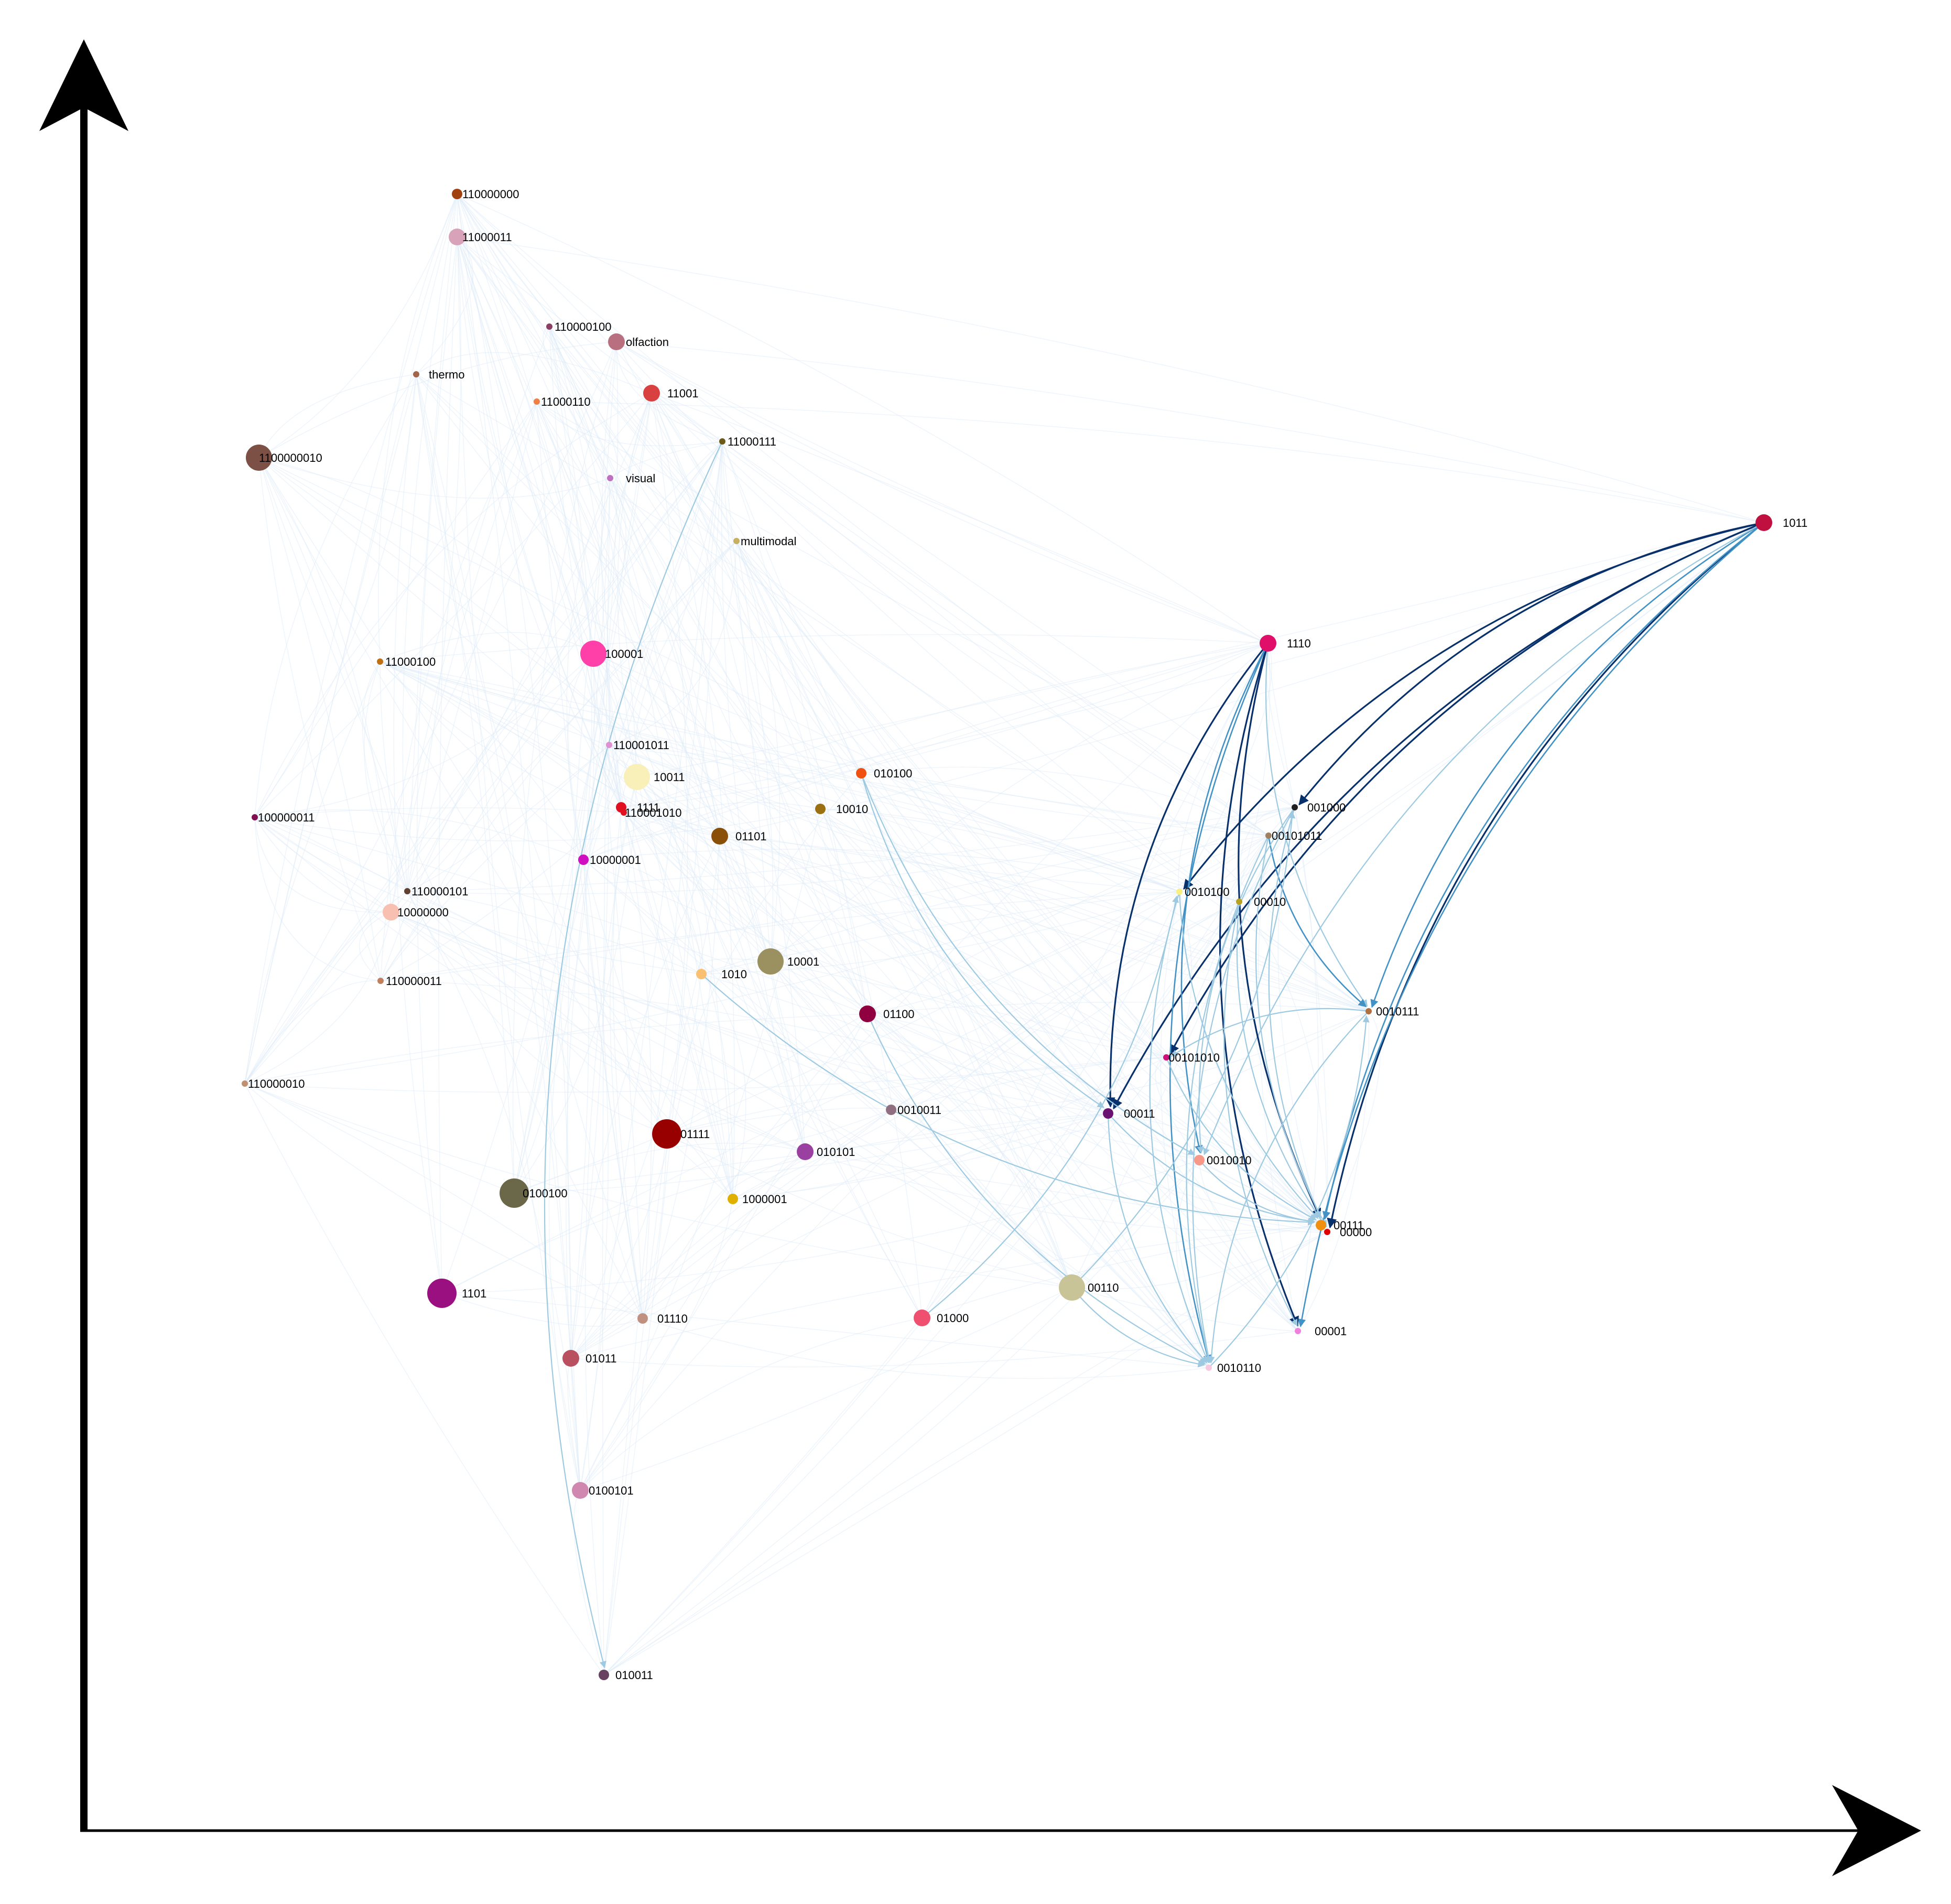 The width and height of the screenshot is (1951, 1904). I want to click on node-label-0100100: 0100100, so click(545, 1193).